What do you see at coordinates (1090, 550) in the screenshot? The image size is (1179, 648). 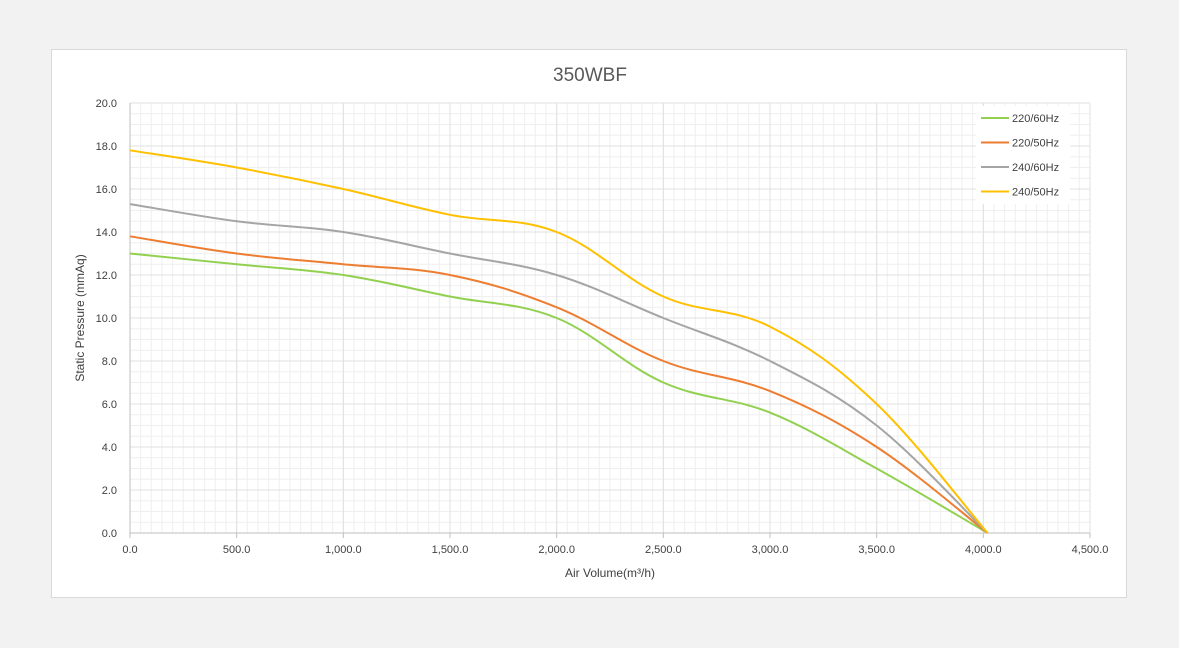 I see `x-tick-label: 4,500.0` at bounding box center [1090, 550].